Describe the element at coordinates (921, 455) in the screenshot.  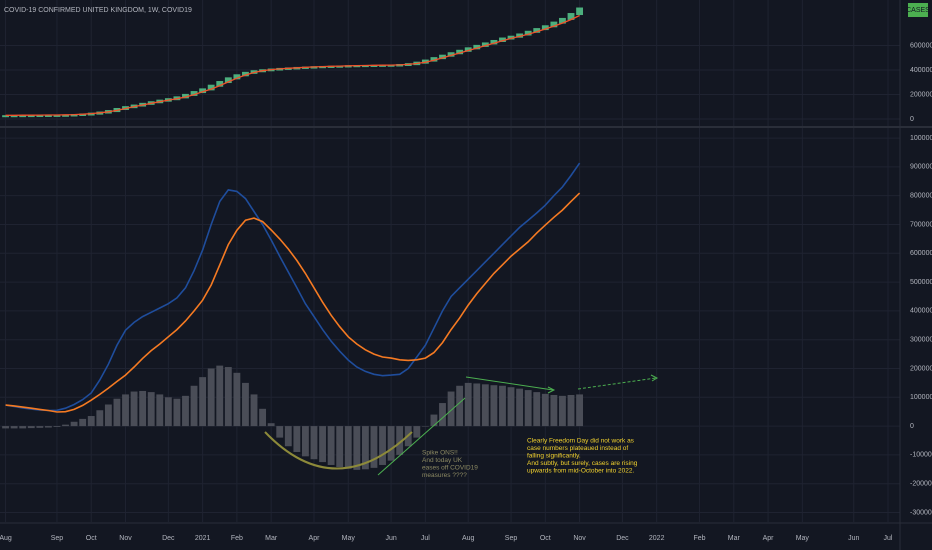
I see `y-tick-label: -100000` at that location.